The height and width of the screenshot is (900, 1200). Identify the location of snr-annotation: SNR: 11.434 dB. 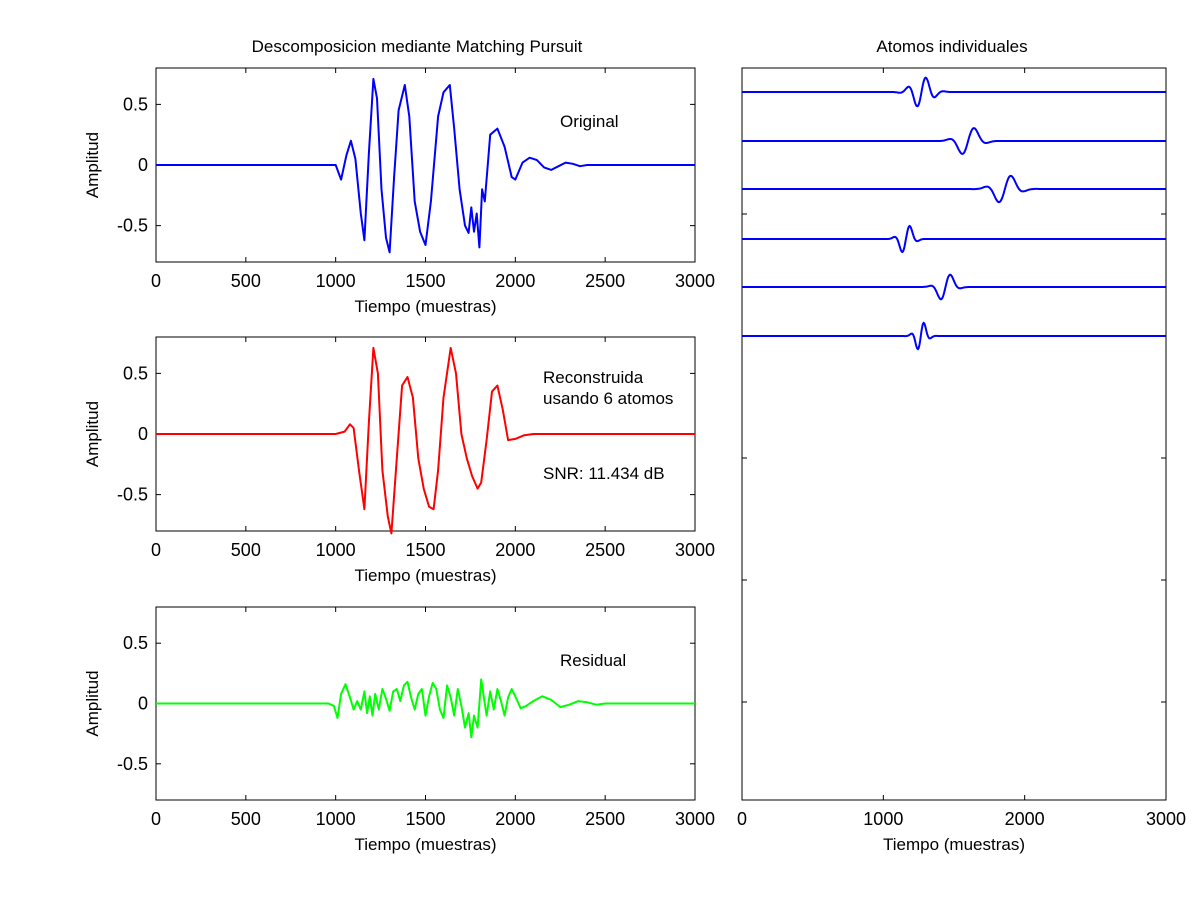
(604, 473).